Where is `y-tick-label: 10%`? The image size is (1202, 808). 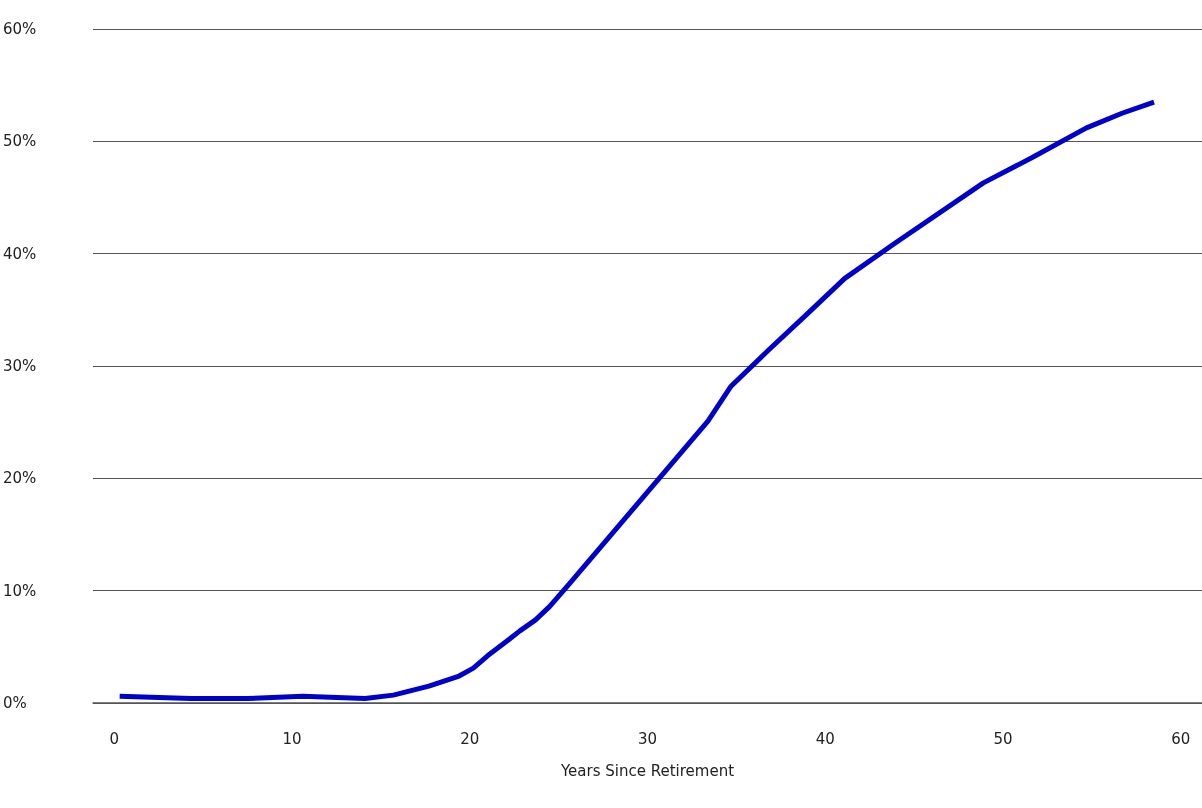 y-tick-label: 10% is located at coordinates (20, 590).